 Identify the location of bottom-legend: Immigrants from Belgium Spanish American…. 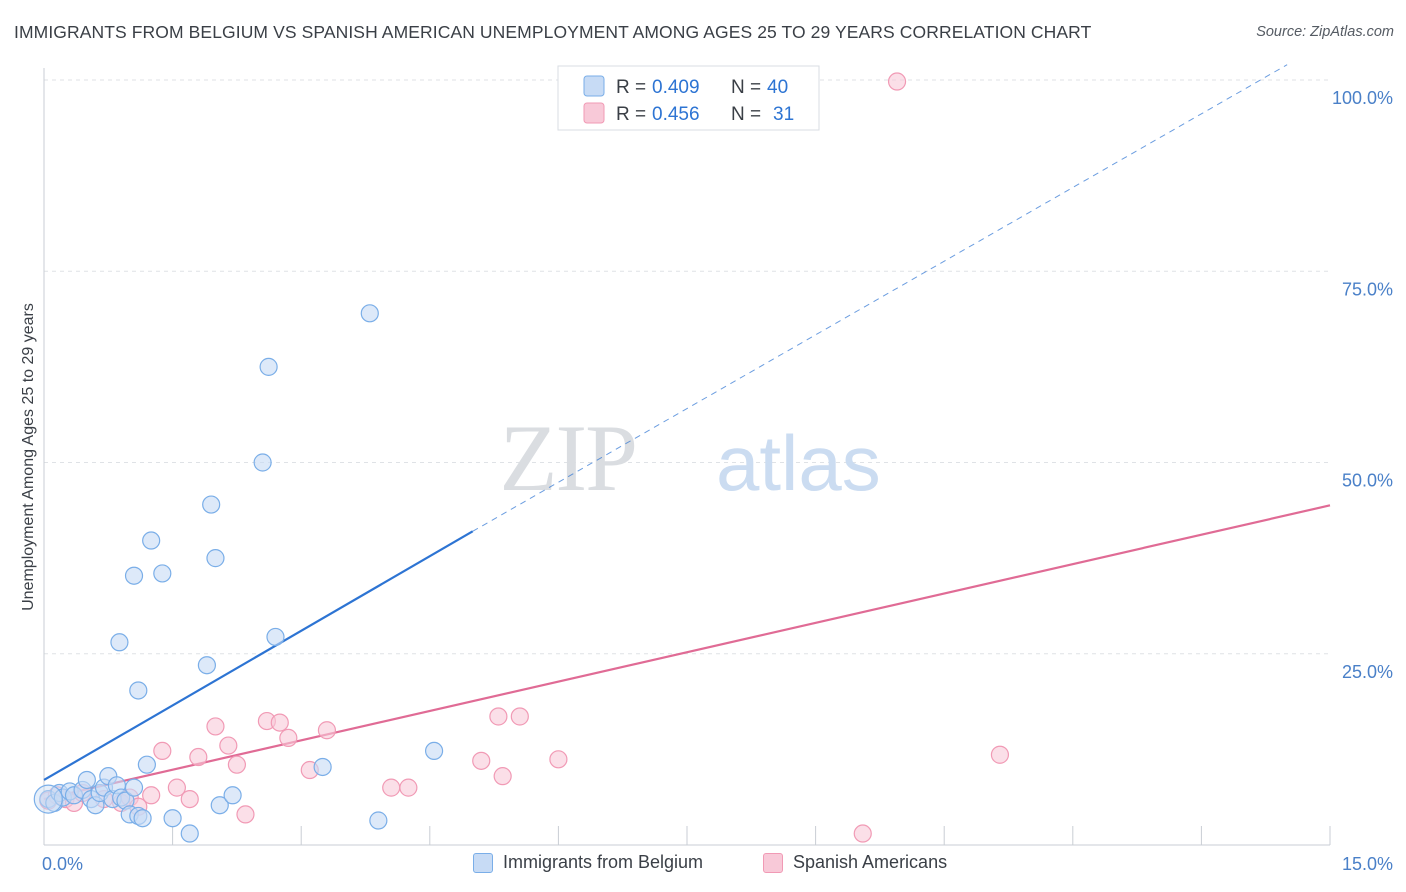
(703, 865).